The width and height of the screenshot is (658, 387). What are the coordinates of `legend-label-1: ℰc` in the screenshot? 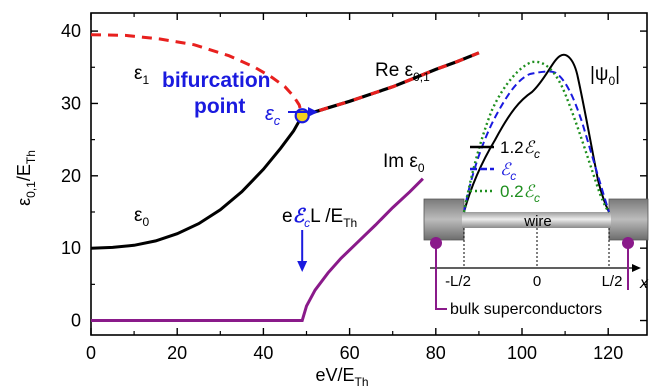 It's located at (508, 171).